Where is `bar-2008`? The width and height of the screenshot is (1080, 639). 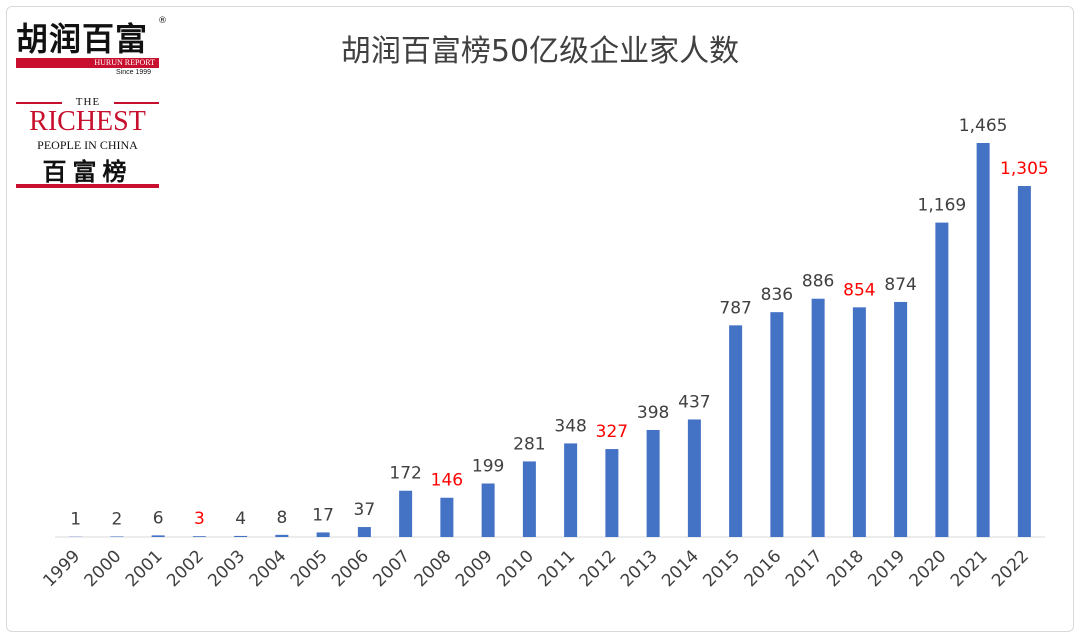
bar-2008 is located at coordinates (447, 517).